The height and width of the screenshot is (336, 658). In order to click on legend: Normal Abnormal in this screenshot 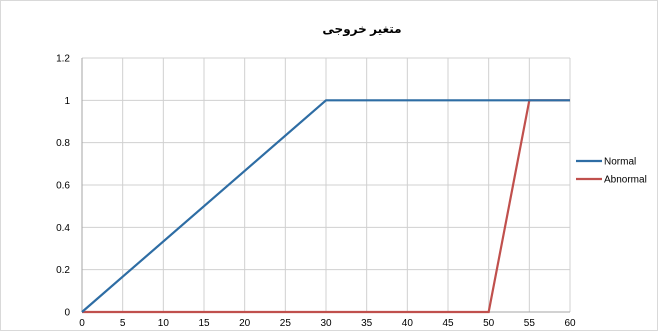, I will do `click(611, 171)`.